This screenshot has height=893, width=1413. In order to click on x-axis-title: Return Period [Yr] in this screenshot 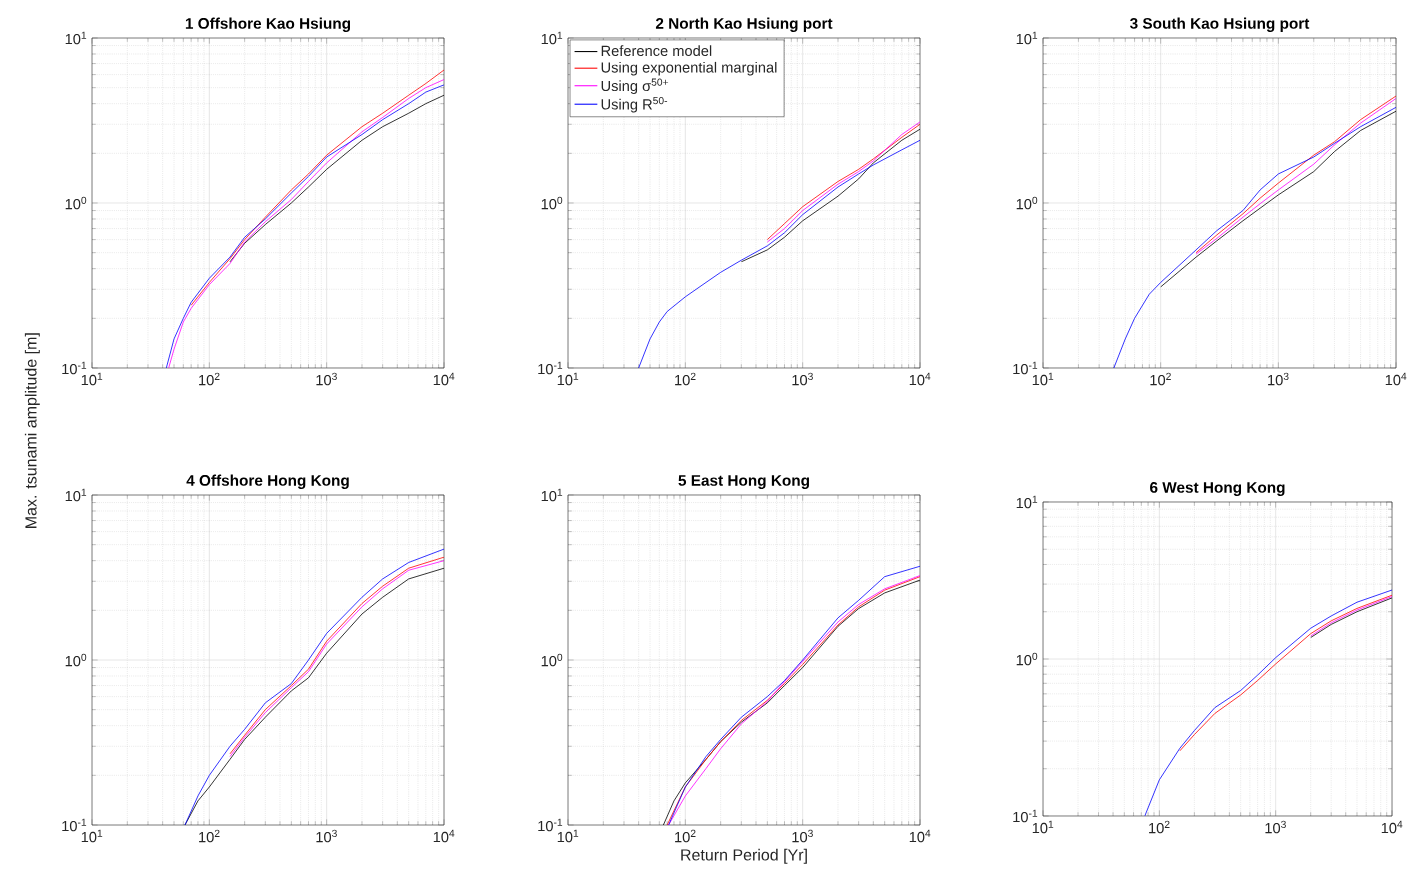, I will do `click(744, 856)`.